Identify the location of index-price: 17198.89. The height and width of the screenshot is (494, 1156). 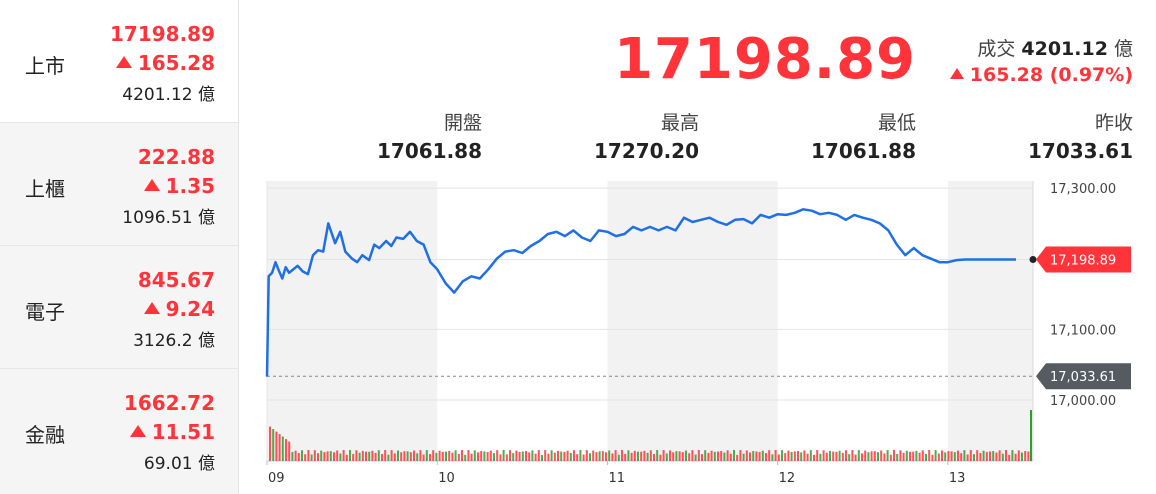
(764, 59).